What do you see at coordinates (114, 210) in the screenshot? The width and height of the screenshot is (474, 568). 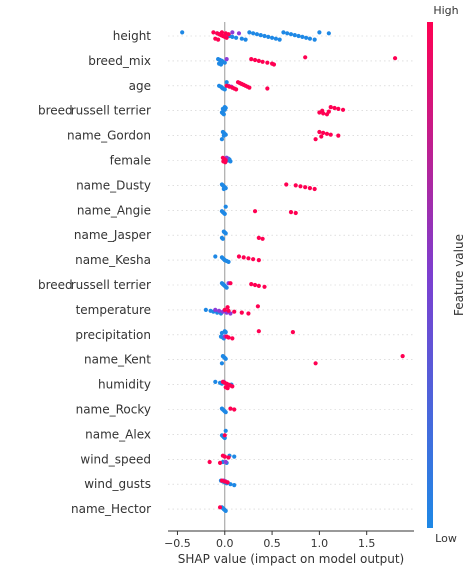 I see `feature-label: name_Angie` at bounding box center [114, 210].